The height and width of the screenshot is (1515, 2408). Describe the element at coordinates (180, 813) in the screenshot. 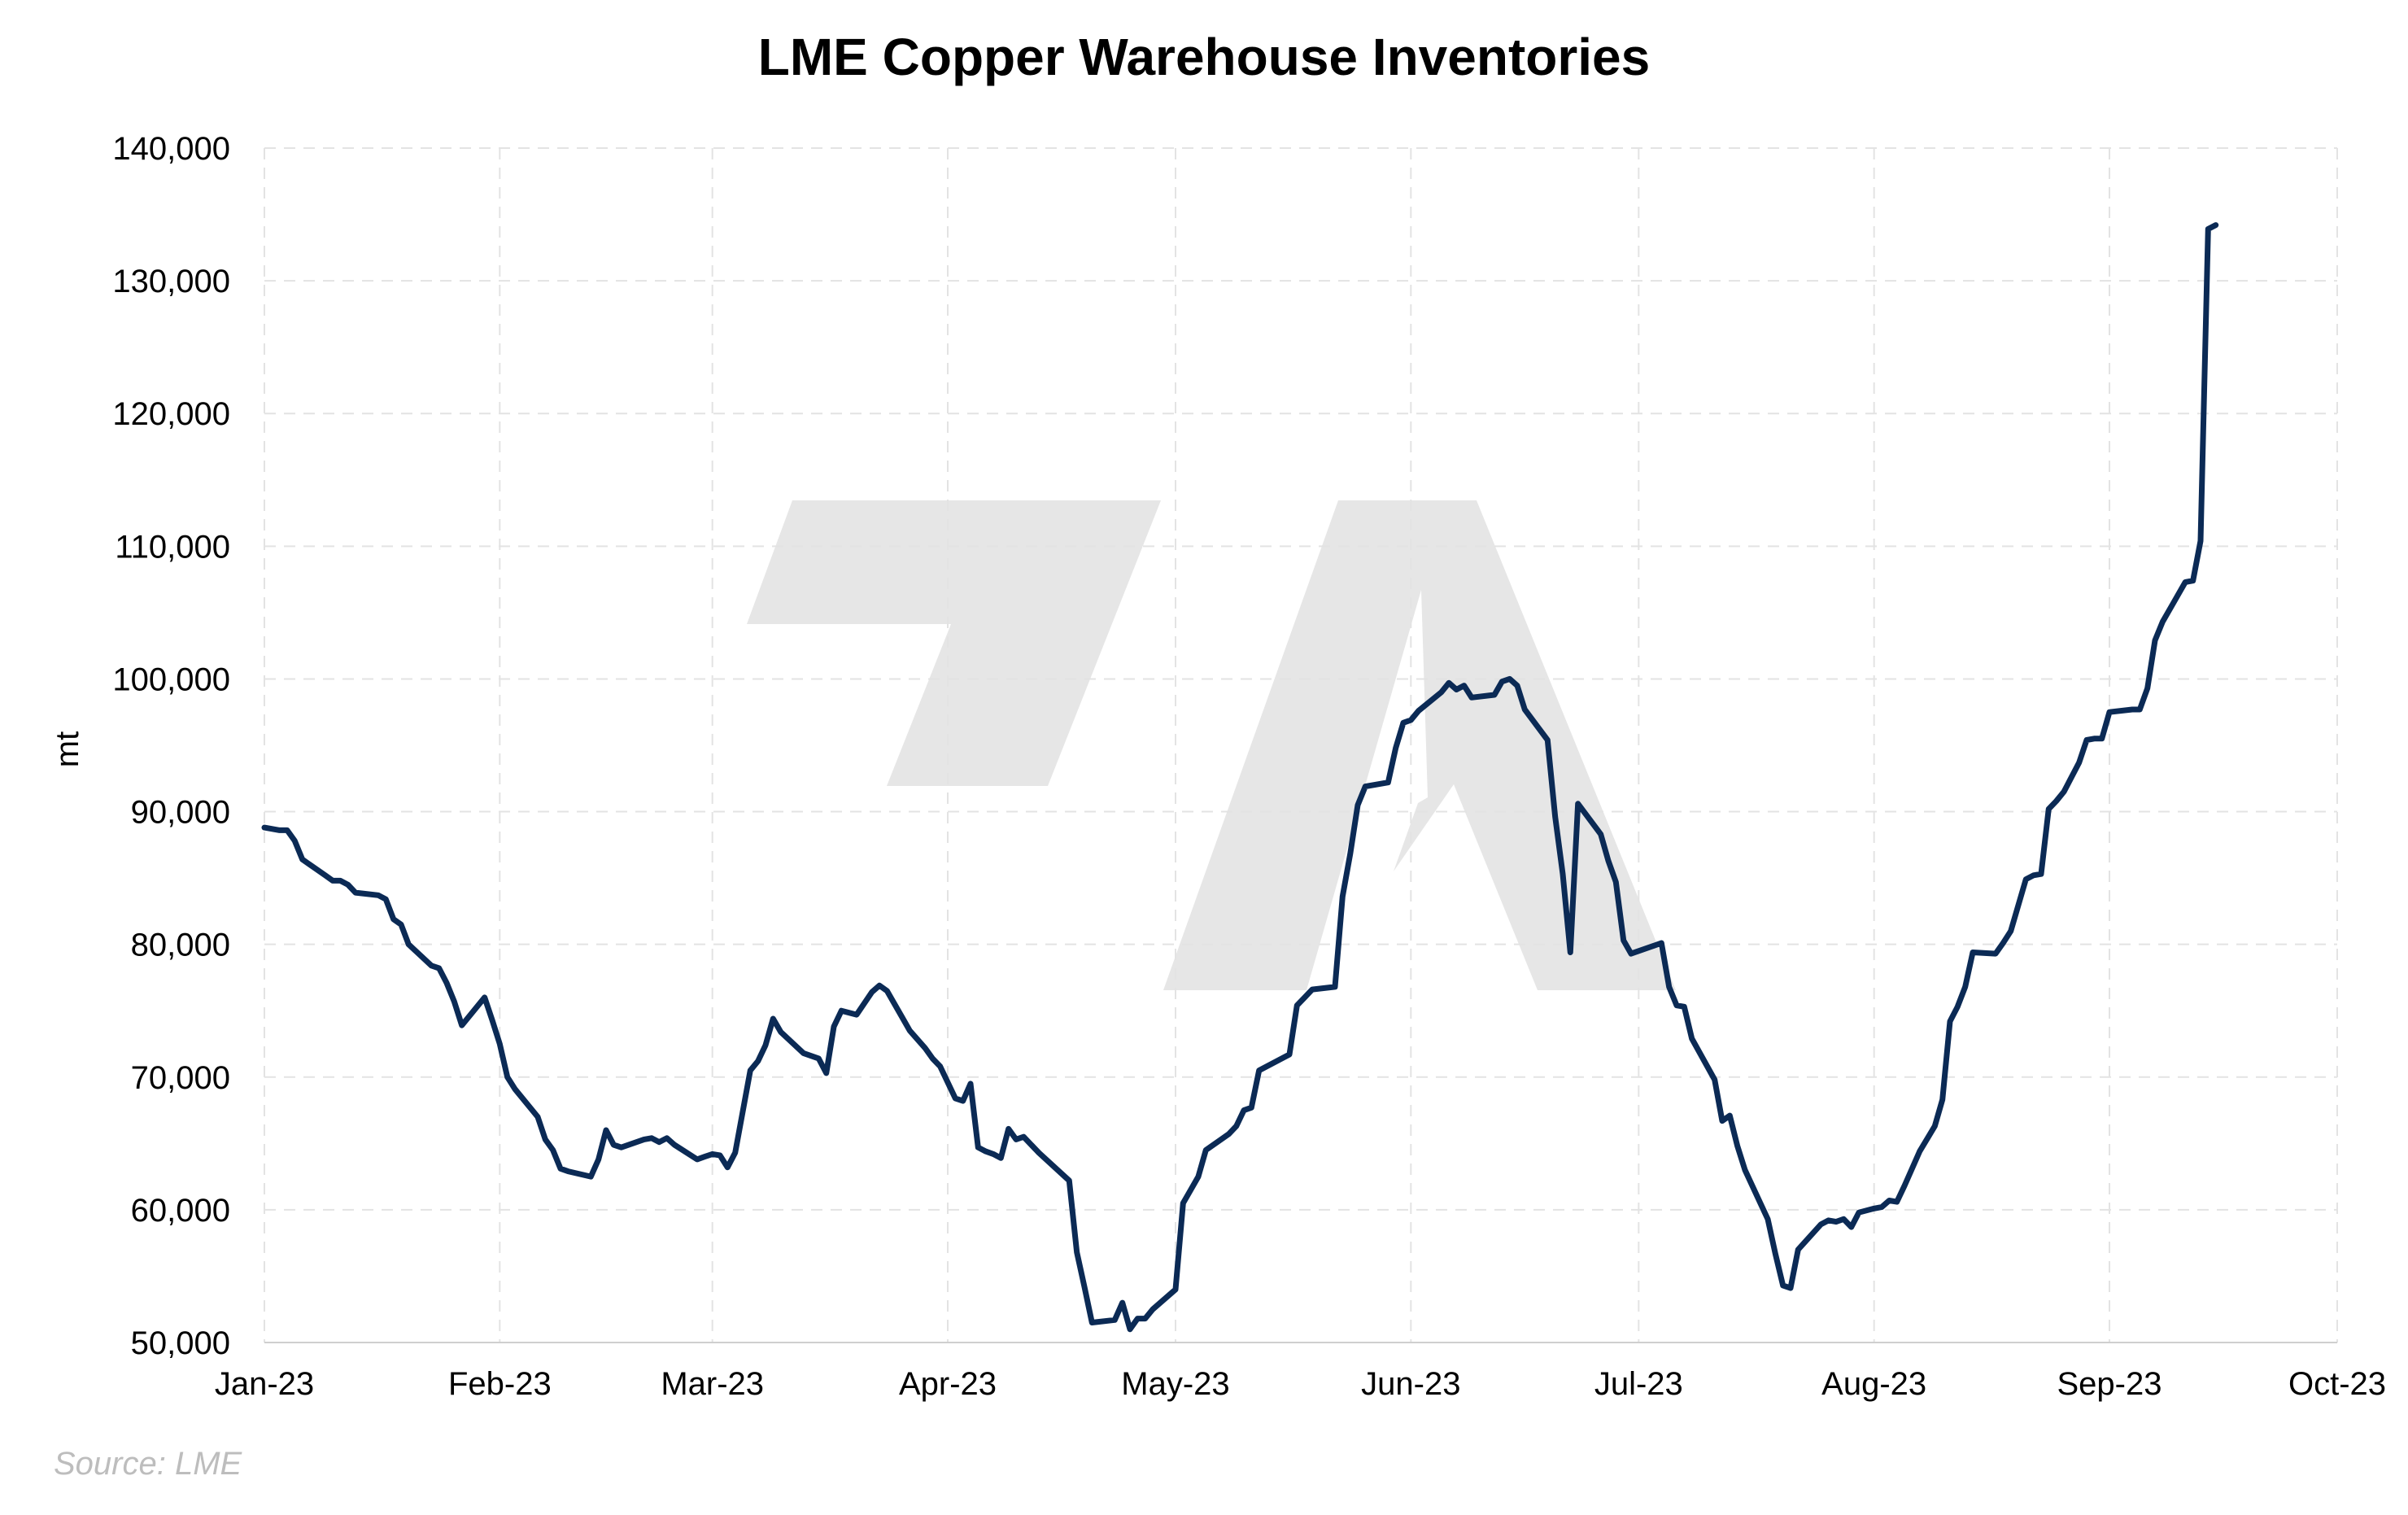

I see `y-tick-label: 90,000` at that location.